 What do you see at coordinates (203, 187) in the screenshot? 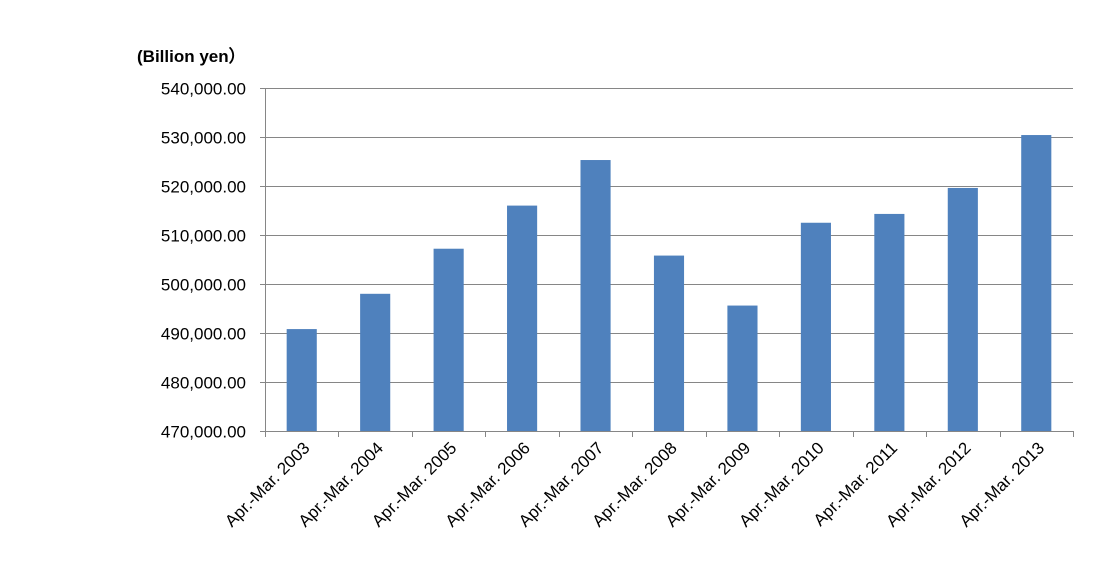
I see `y-tick-label: 520,000.00` at bounding box center [203, 187].